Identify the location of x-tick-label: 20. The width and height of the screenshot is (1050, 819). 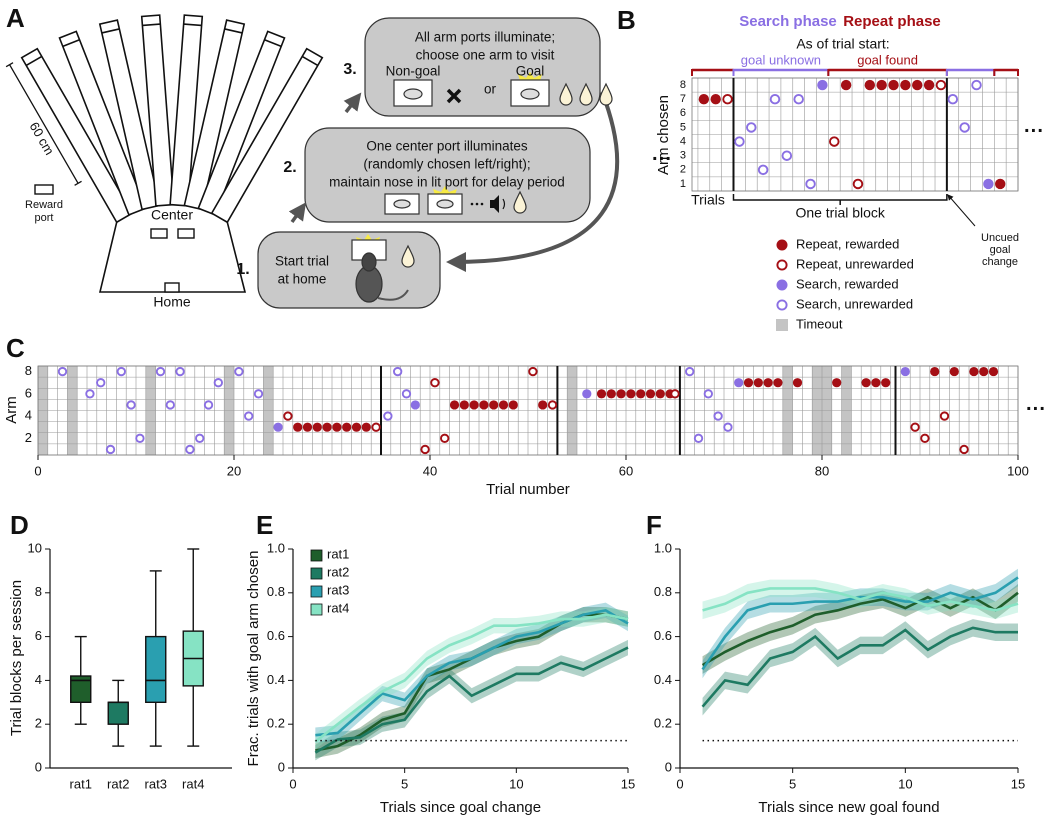
(234, 470).